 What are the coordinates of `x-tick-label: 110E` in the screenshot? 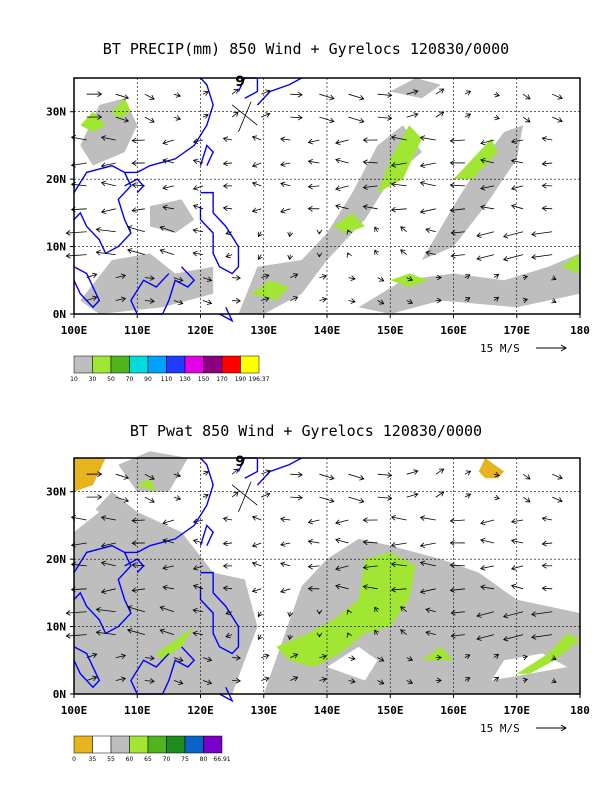 It's located at (137, 710).